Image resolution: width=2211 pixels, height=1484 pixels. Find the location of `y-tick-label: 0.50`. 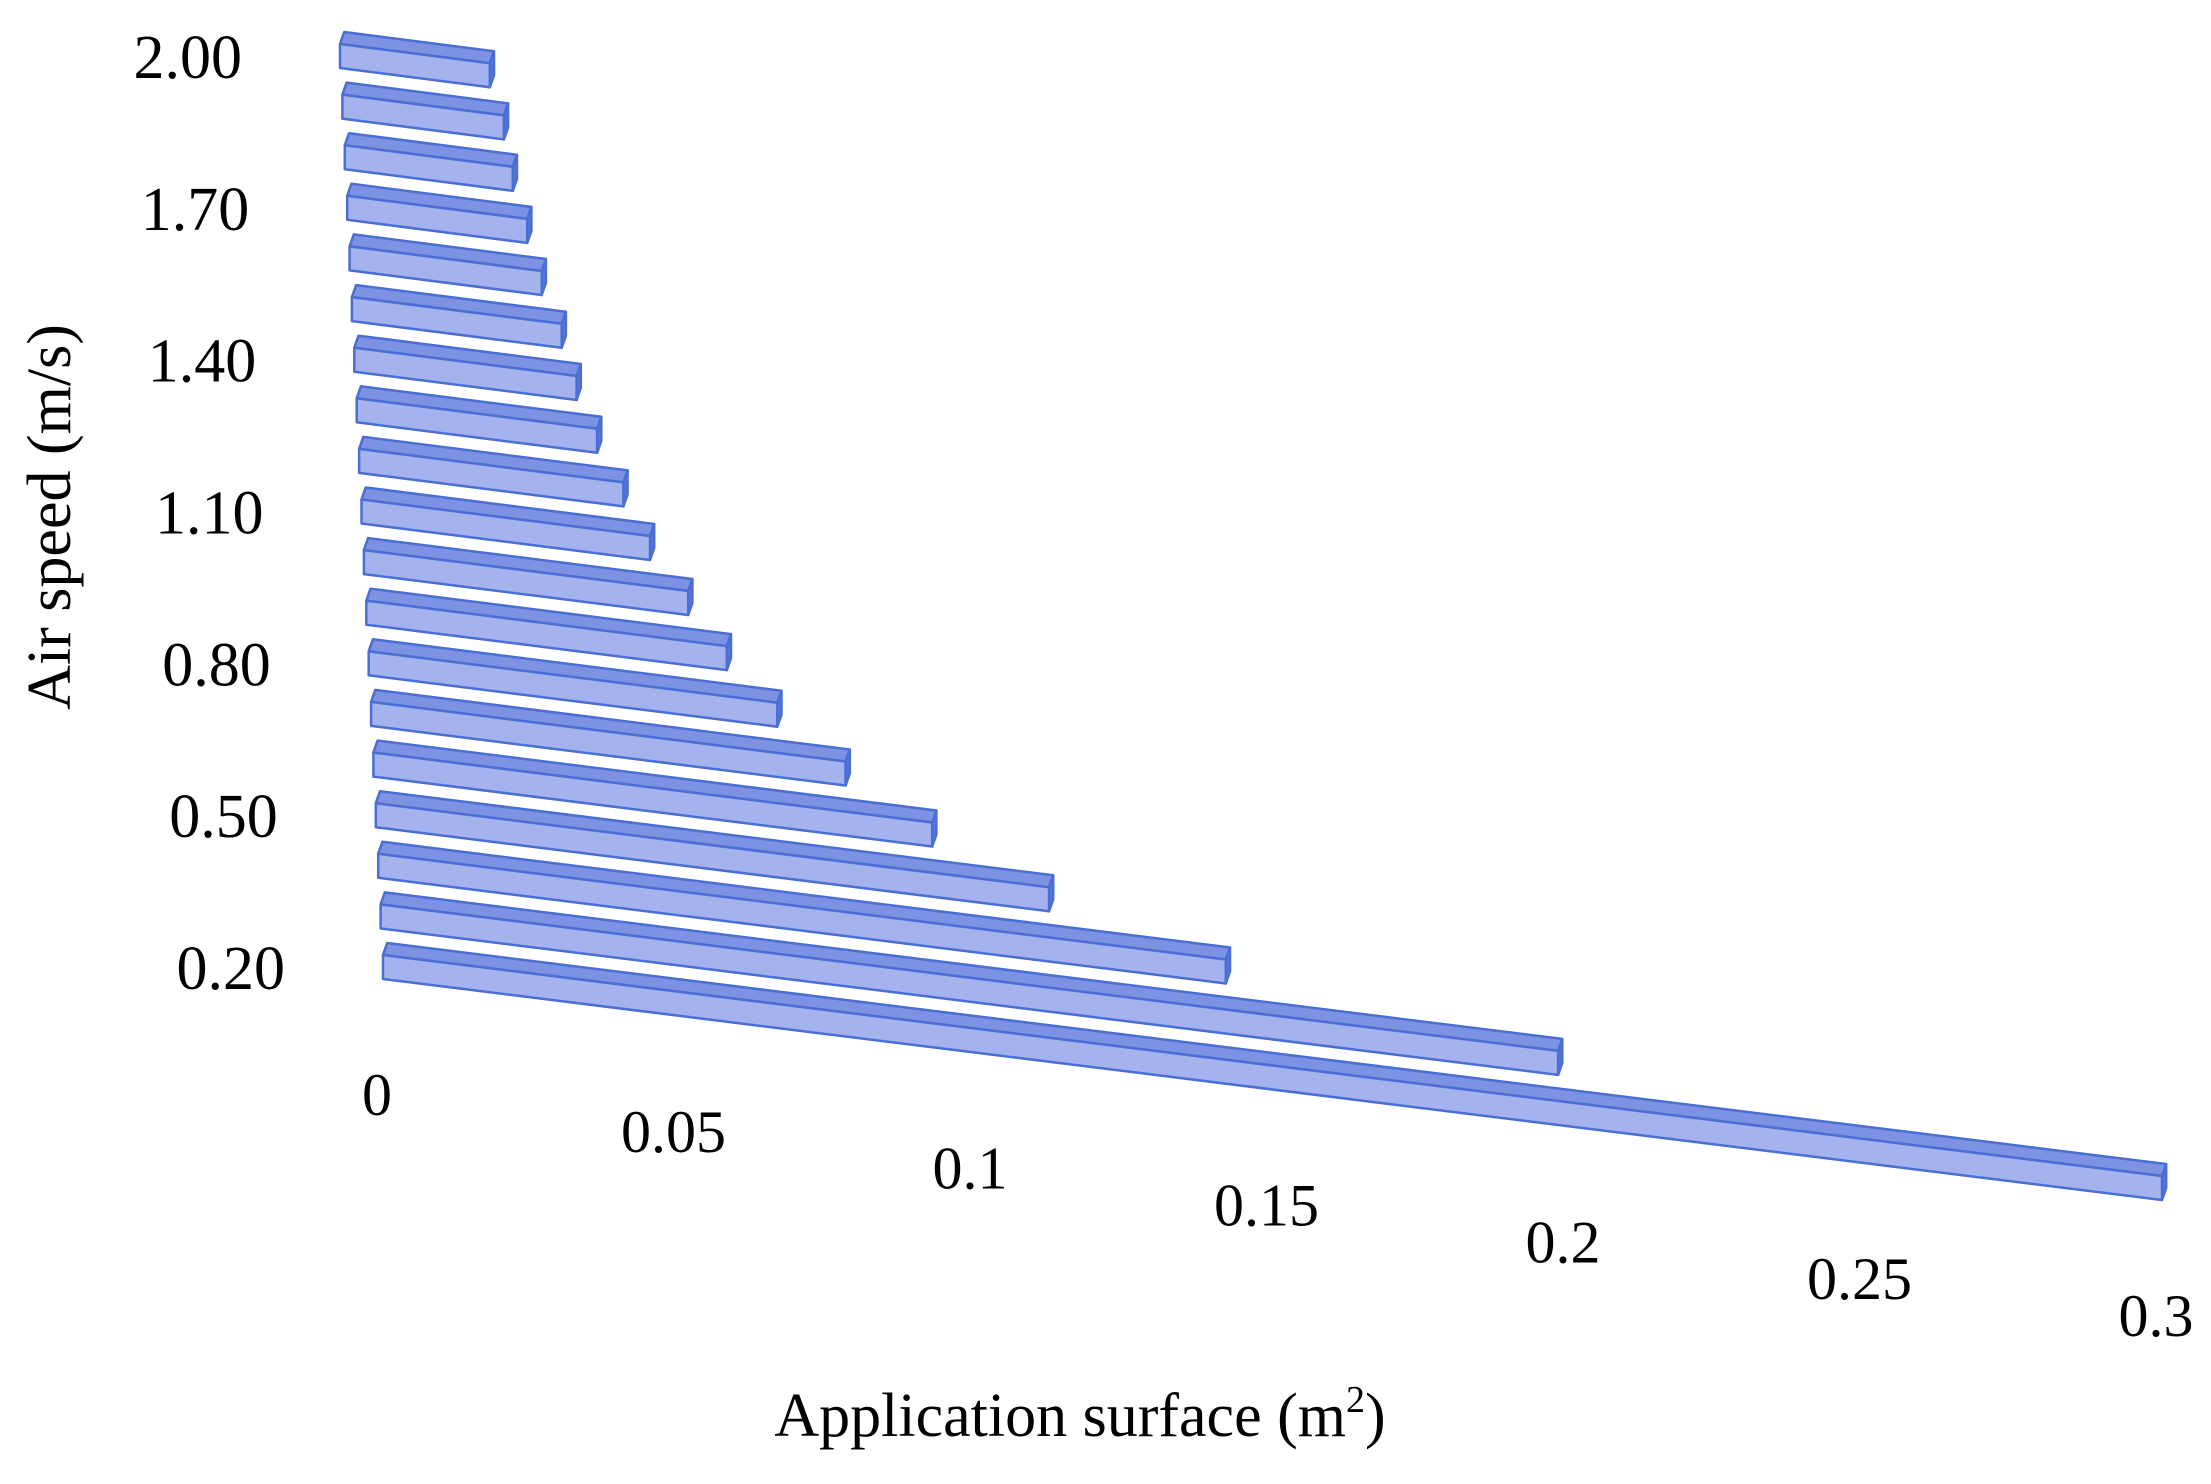

y-tick-label: 0.50 is located at coordinates (223, 817).